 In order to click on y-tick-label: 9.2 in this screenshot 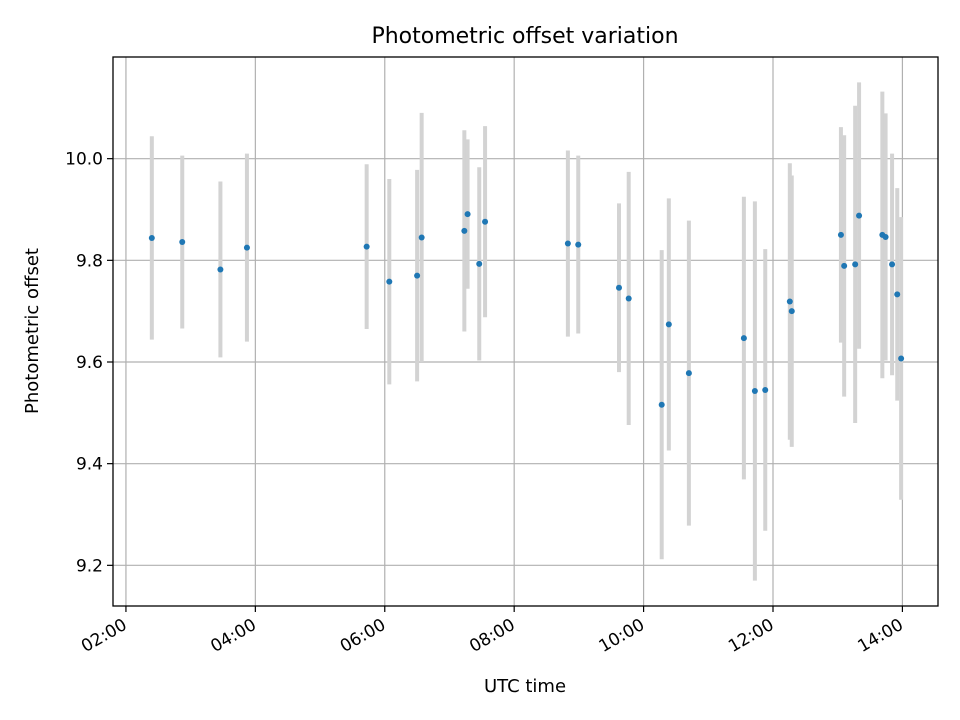, I will do `click(89, 566)`.